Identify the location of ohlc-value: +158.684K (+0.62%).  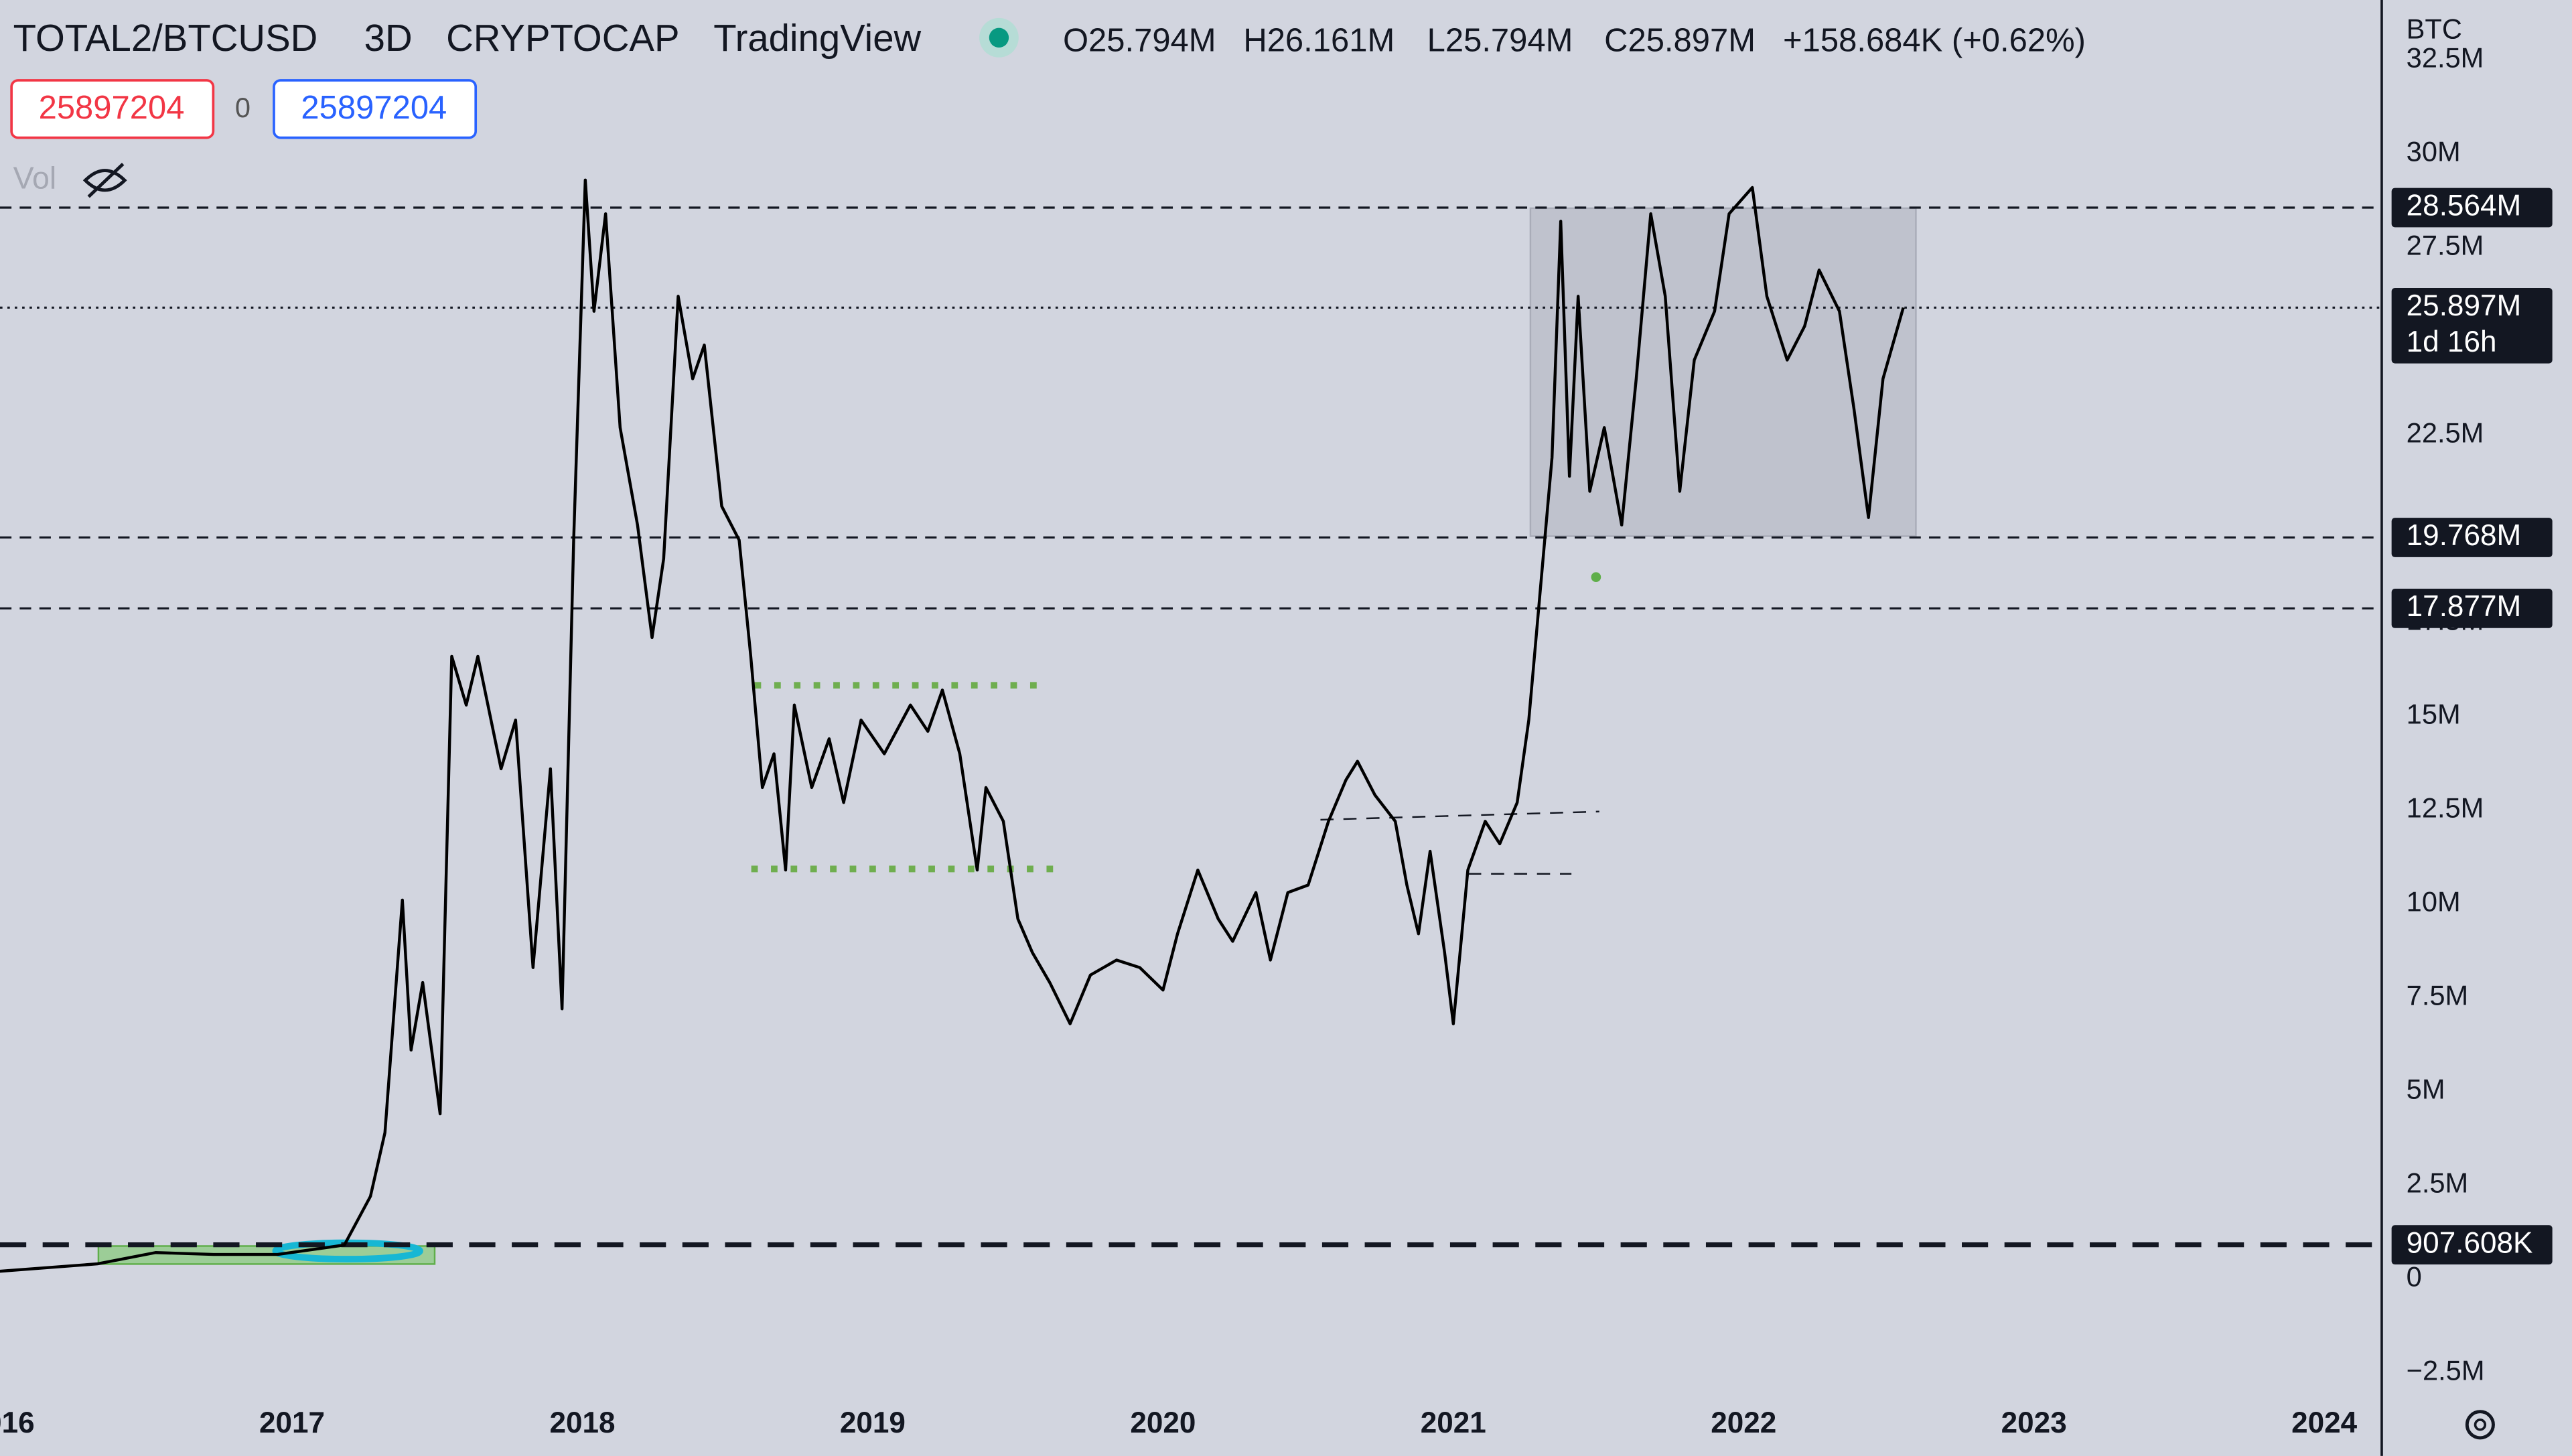
(1934, 41).